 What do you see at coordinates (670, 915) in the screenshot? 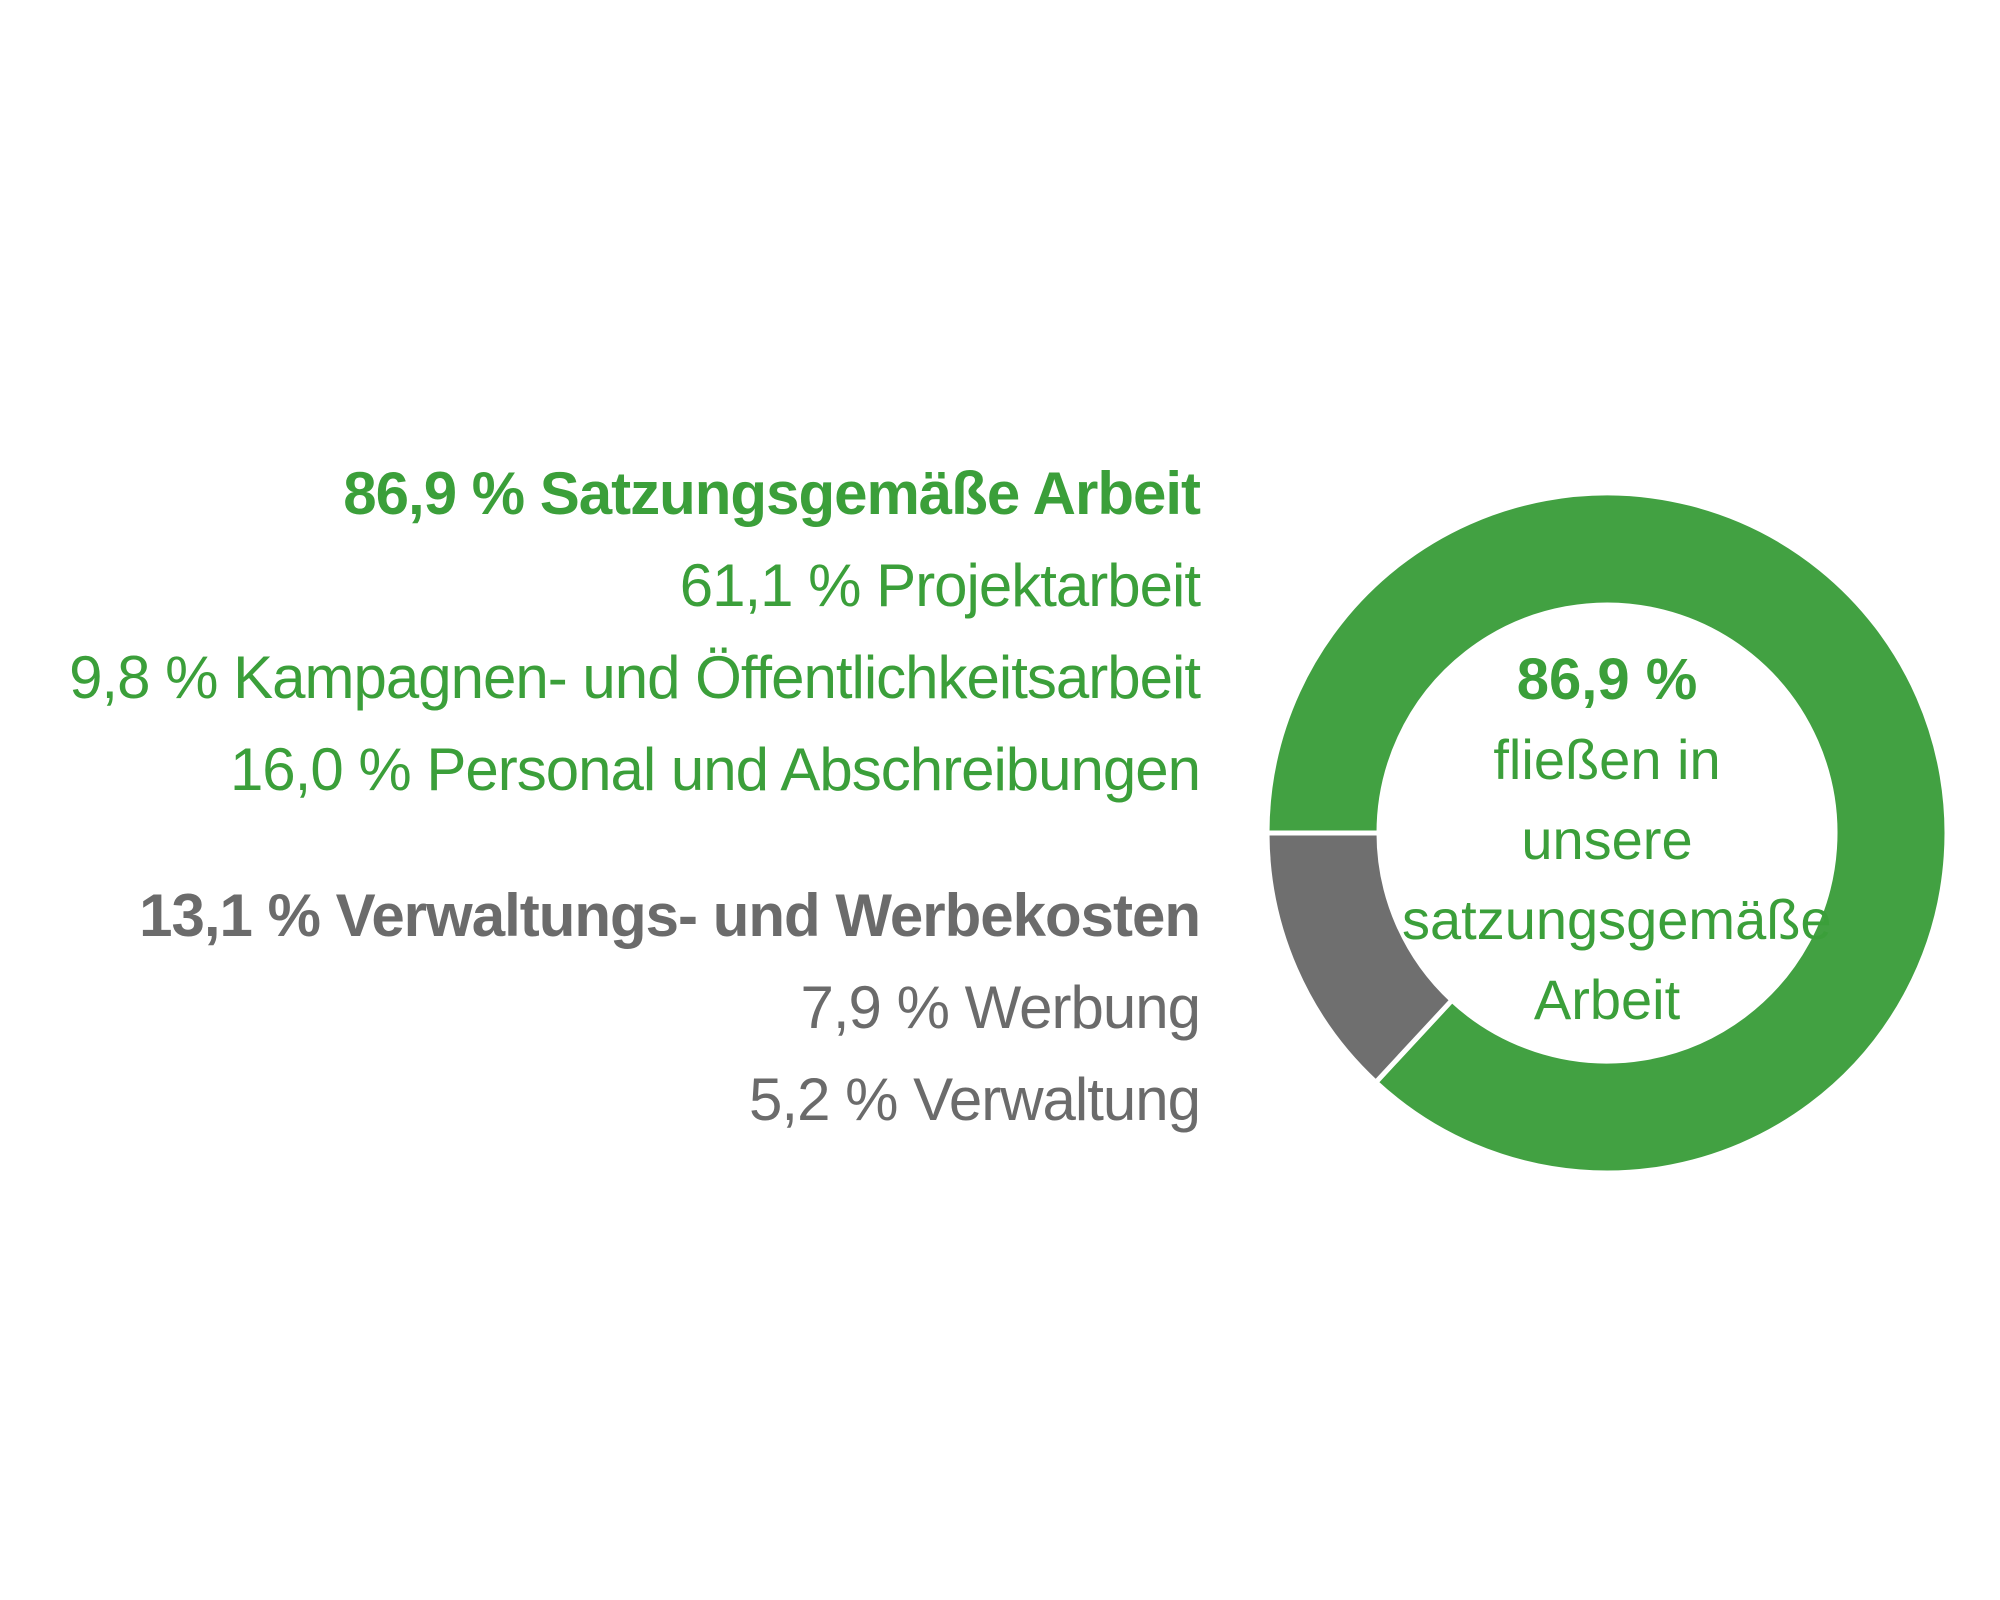
I see `legend-group-heading-verwaltung: 13,1 % Verwaltungs- und Werbekosten` at bounding box center [670, 915].